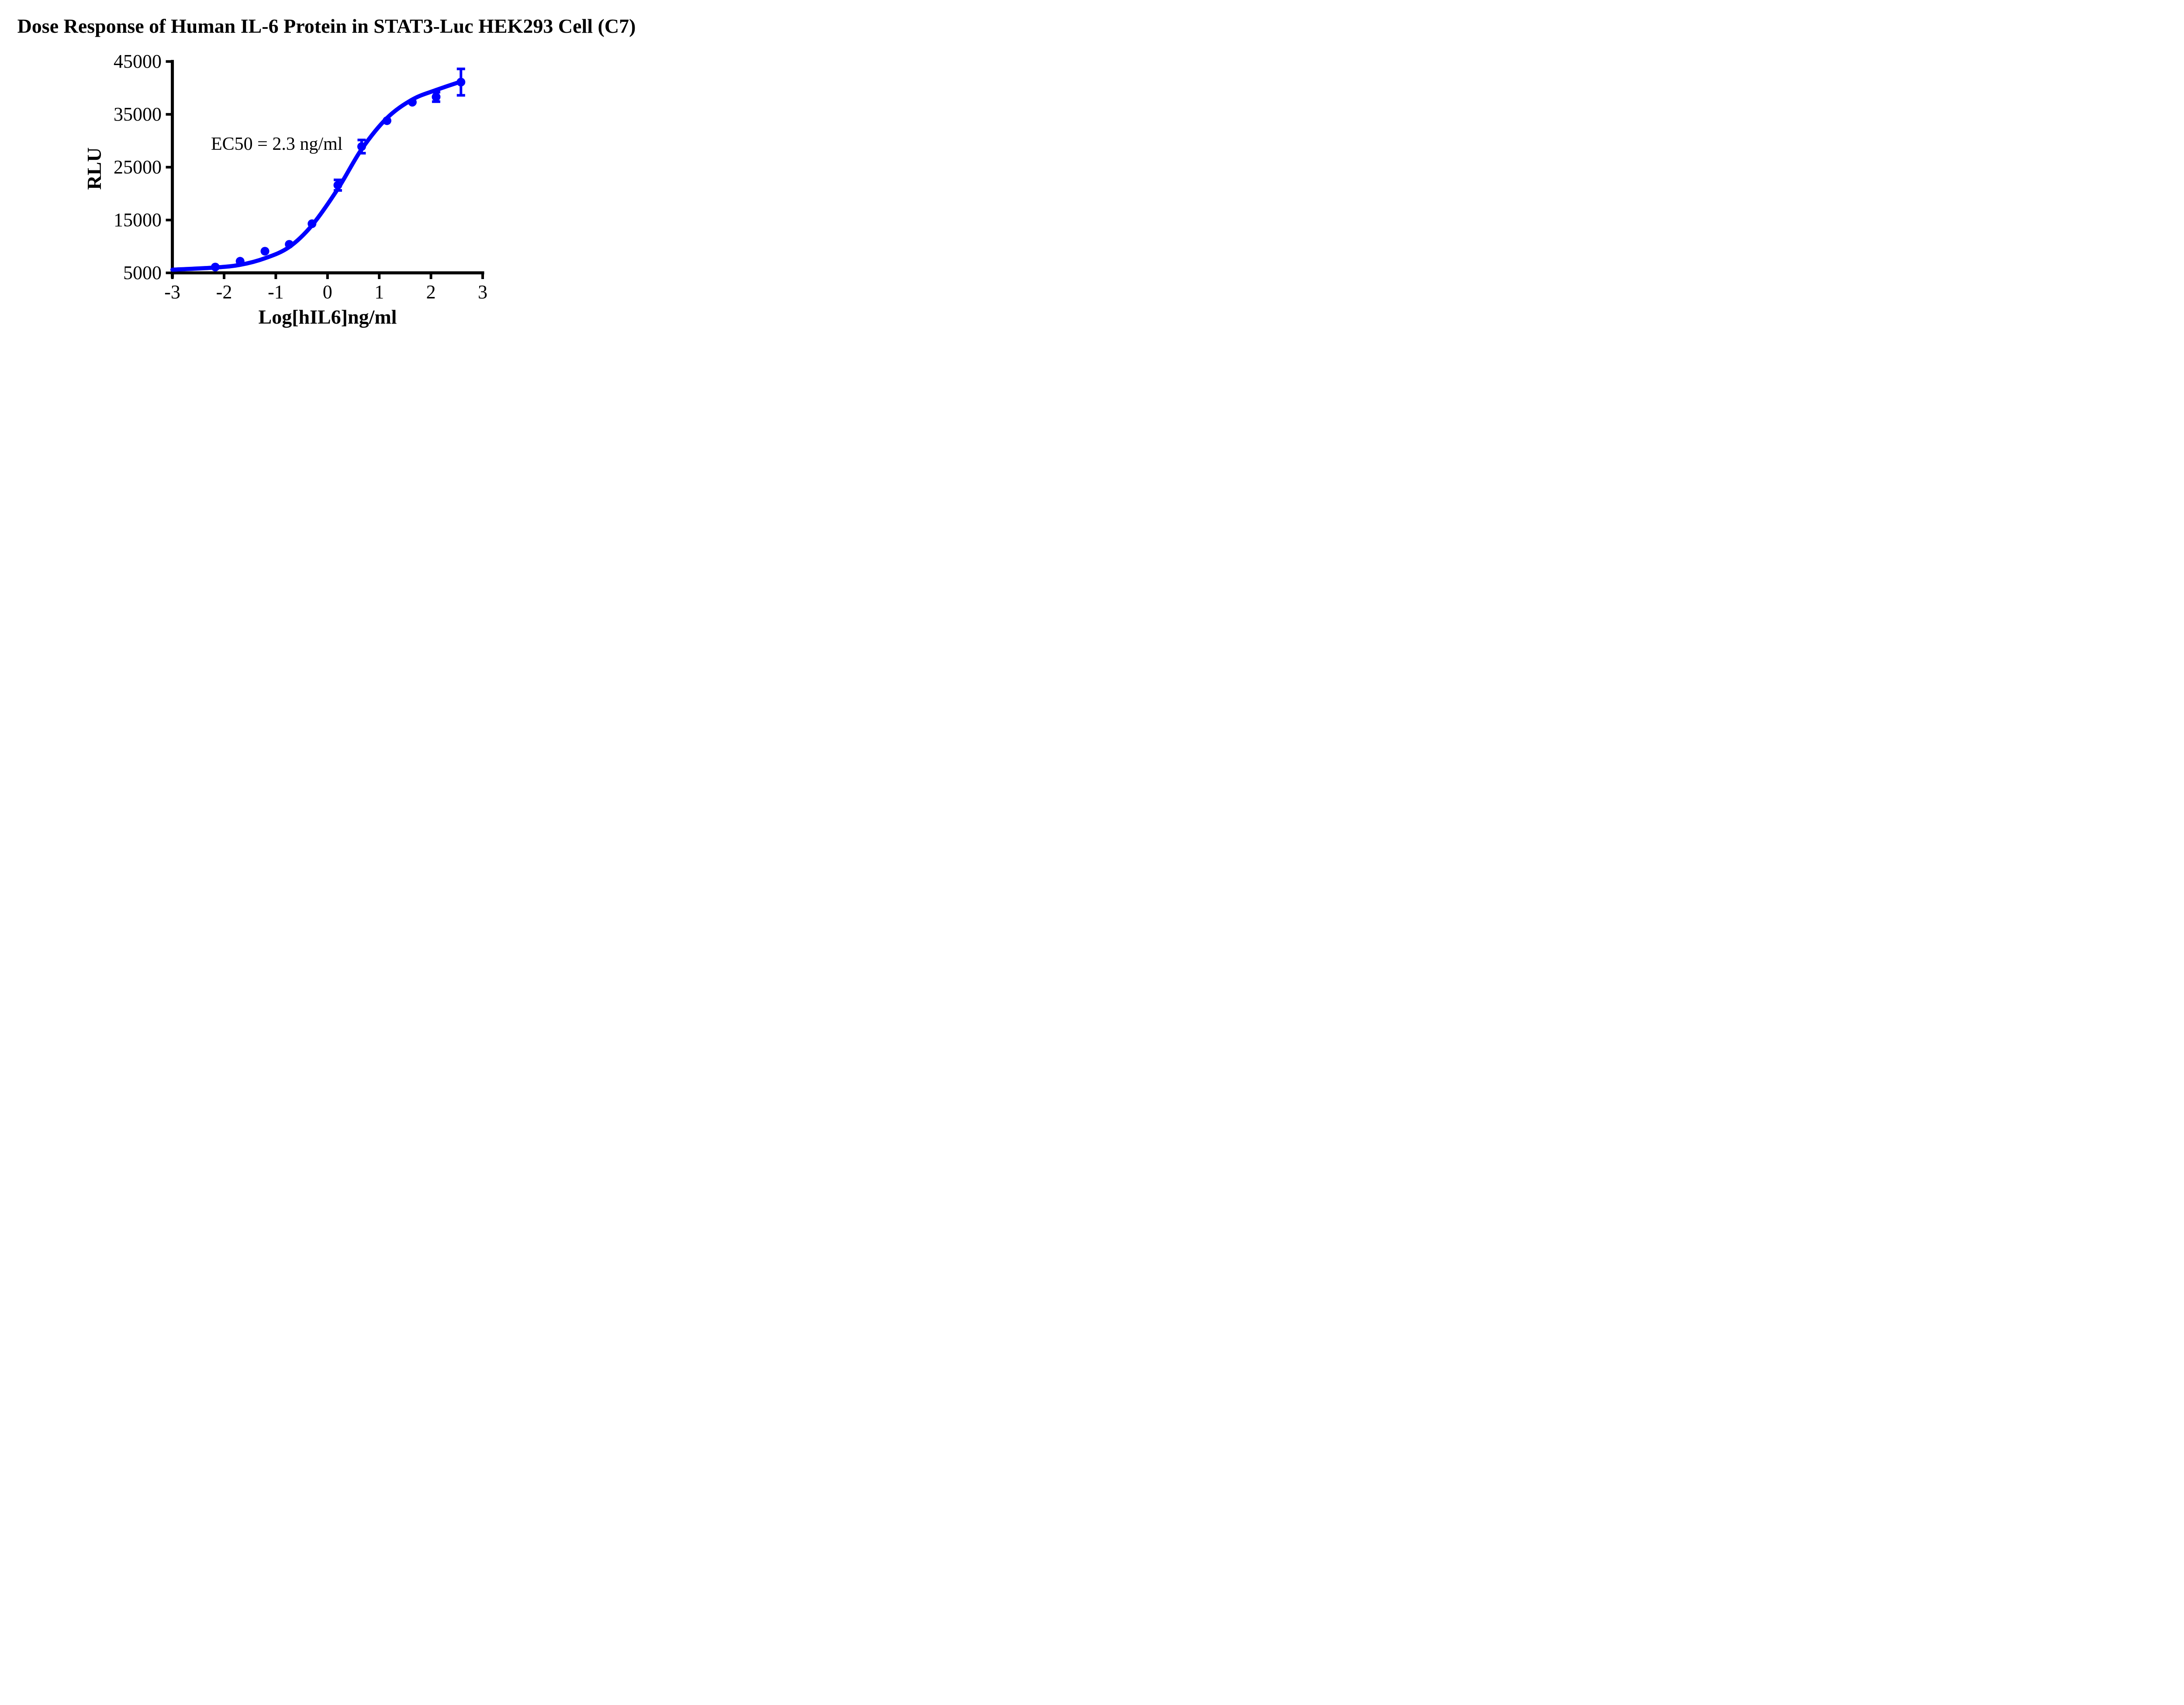 Image resolution: width=2184 pixels, height=1705 pixels. Describe the element at coordinates (482, 292) in the screenshot. I see `x-axis-tick-label: 3` at that location.